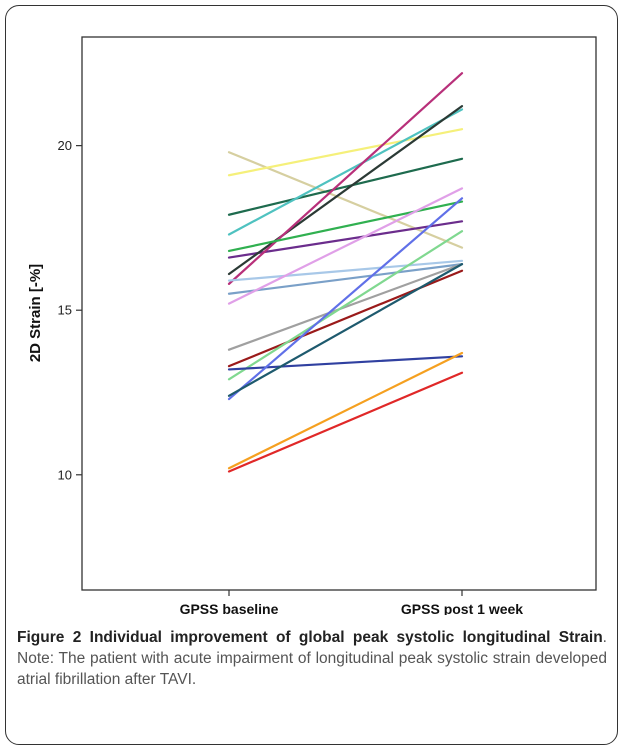  What do you see at coordinates (65, 145) in the screenshot?
I see `y-tick-label-20: 20` at bounding box center [65, 145].